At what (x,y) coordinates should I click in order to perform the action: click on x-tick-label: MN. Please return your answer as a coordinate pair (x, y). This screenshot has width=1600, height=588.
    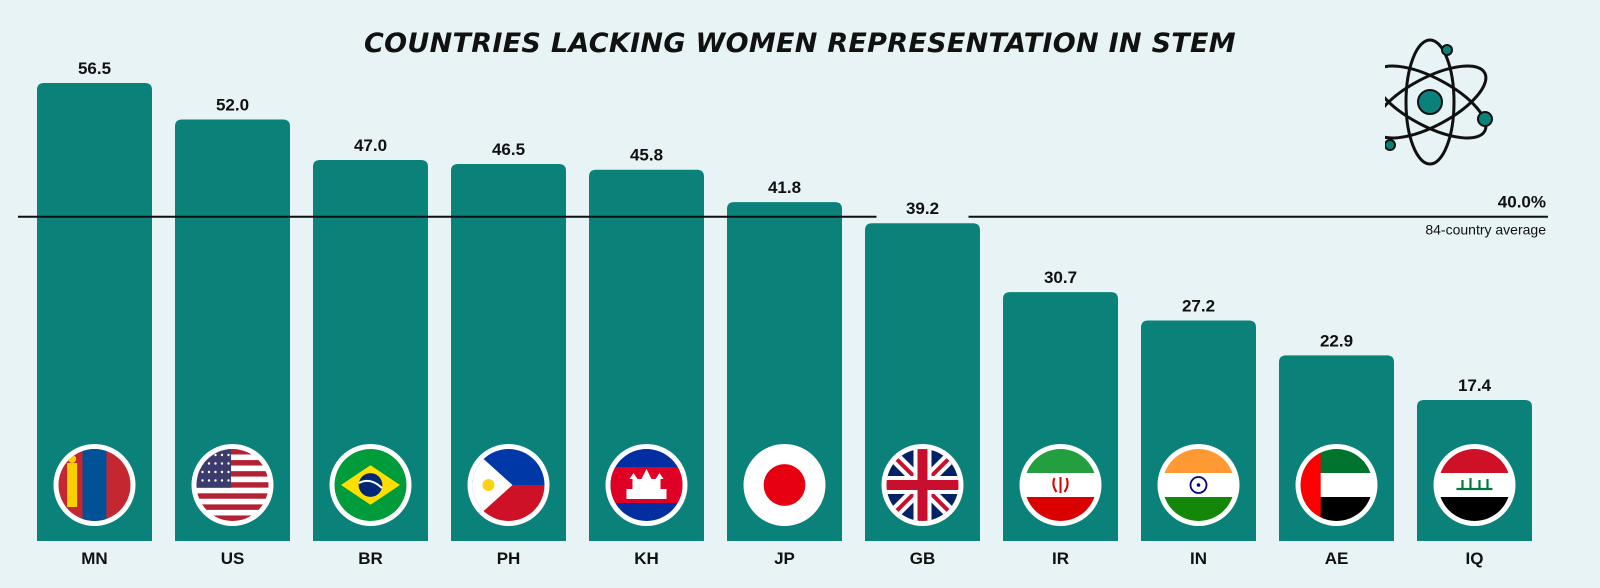
    Looking at the image, I should click on (94, 558).